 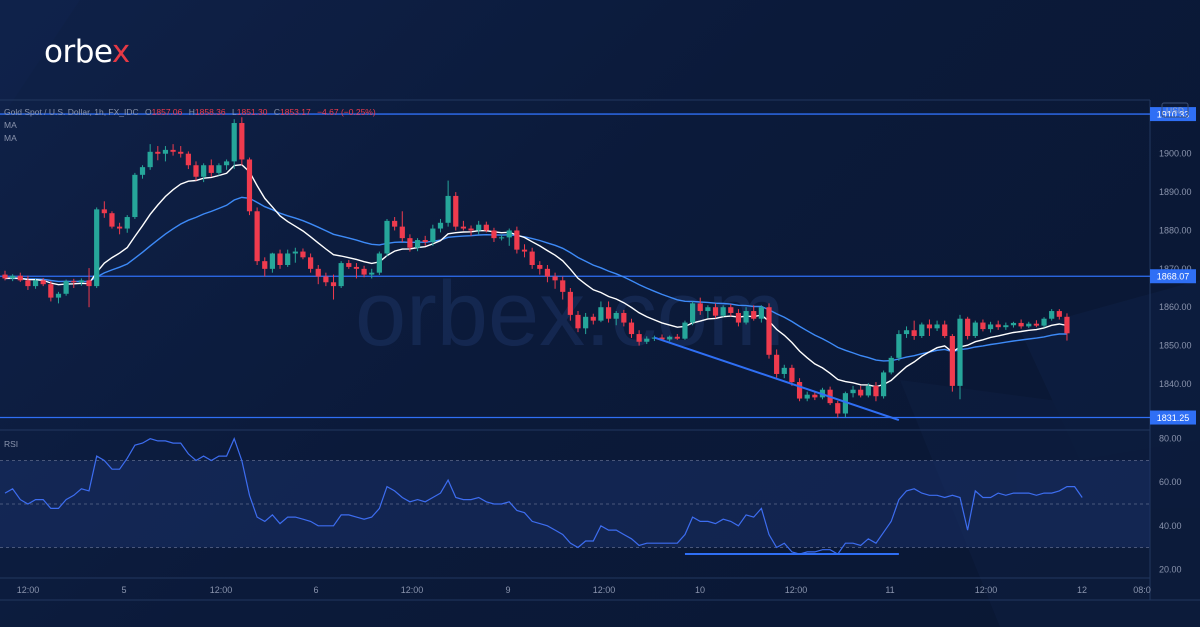 I want to click on trendlines, so click(x=777, y=378).